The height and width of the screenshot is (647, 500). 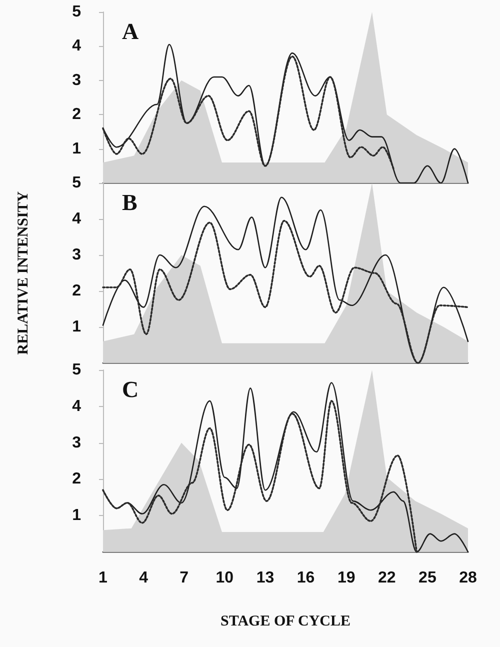 I want to click on x-tick-label: 16, so click(x=305, y=578).